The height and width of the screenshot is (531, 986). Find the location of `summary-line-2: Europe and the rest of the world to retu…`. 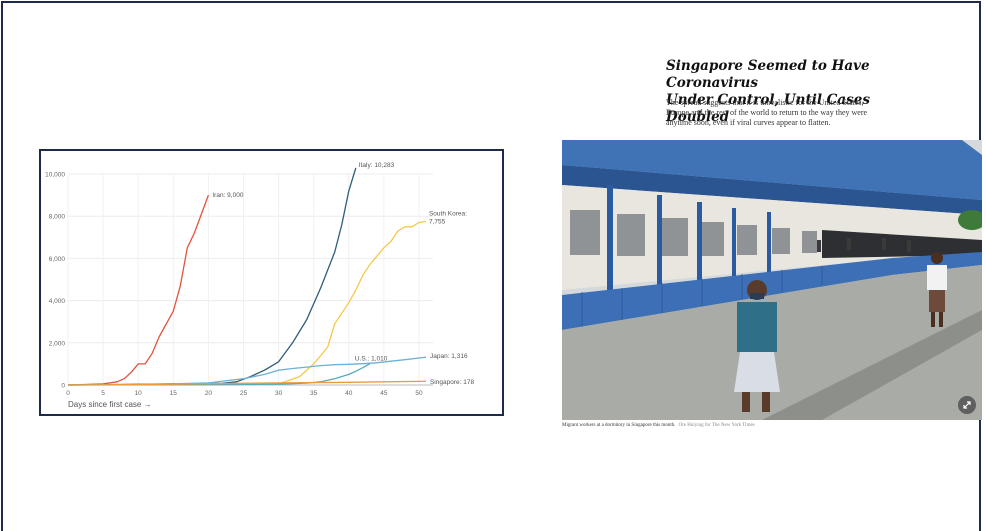

summary-line-2: Europe and the rest of the world to retu… is located at coordinates (767, 112).